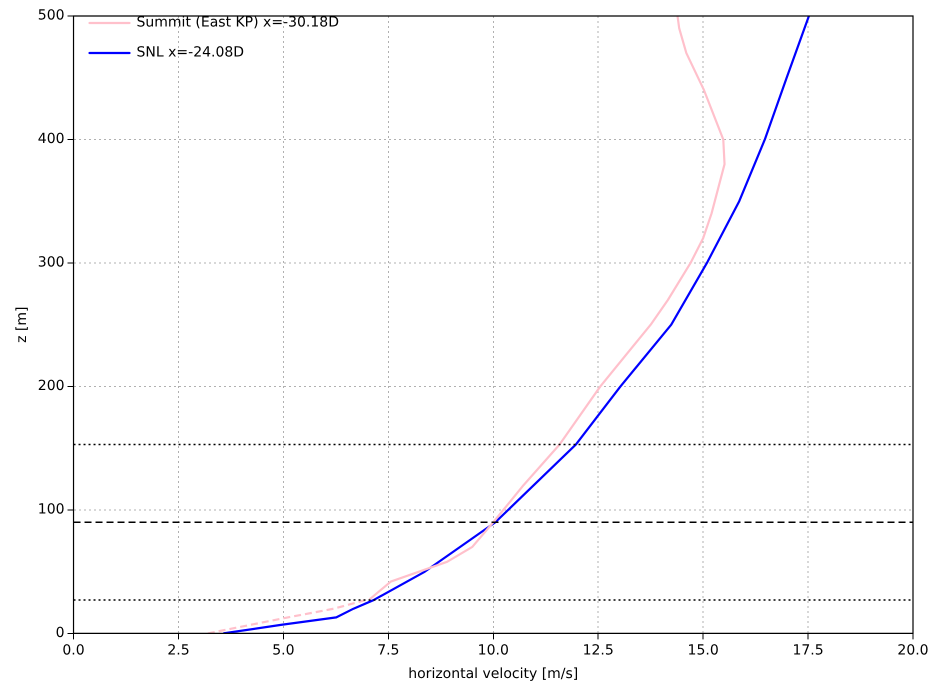 Image resolution: width=935 pixels, height=691 pixels. Describe the element at coordinates (808, 650) in the screenshot. I see `x-tick-label: 17.5` at that location.